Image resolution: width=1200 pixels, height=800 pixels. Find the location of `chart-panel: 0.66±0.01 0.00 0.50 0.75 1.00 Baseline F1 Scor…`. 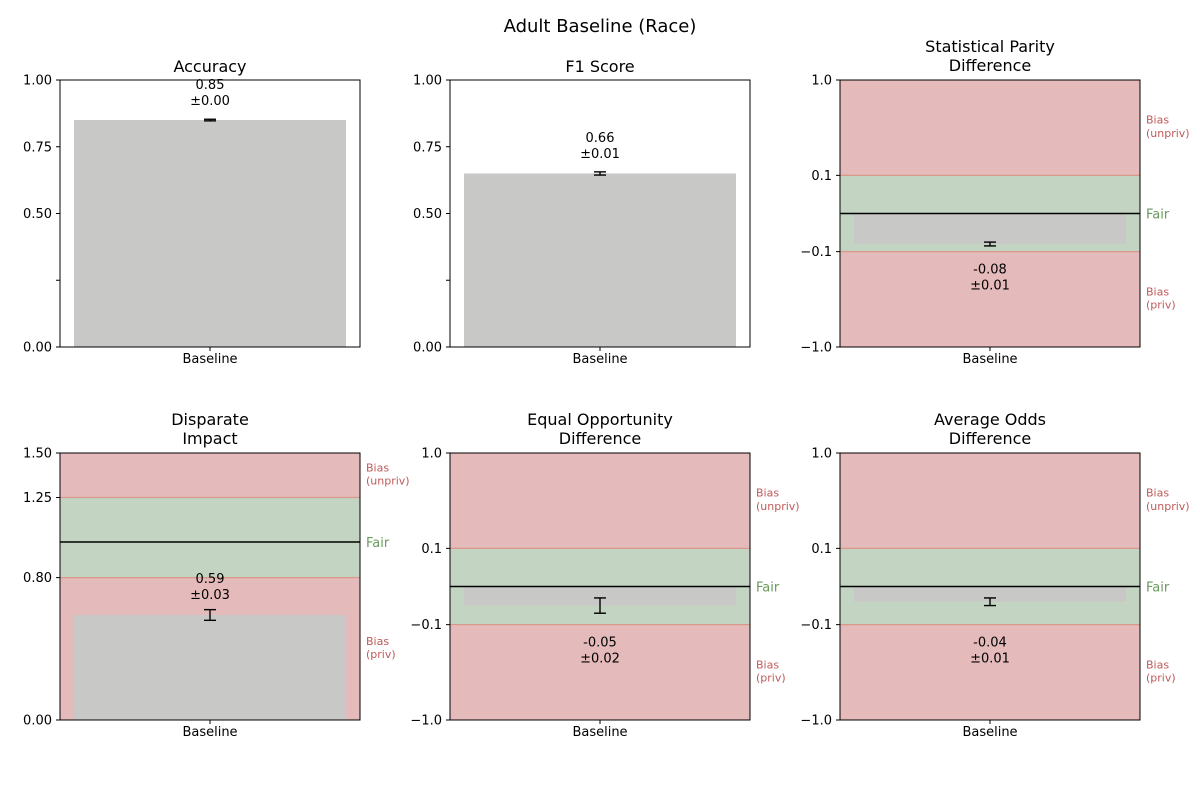

chart-panel: 0.66±0.01 0.00 0.50 0.75 1.00 Baseline F1 Scor… is located at coordinates (582, 212).